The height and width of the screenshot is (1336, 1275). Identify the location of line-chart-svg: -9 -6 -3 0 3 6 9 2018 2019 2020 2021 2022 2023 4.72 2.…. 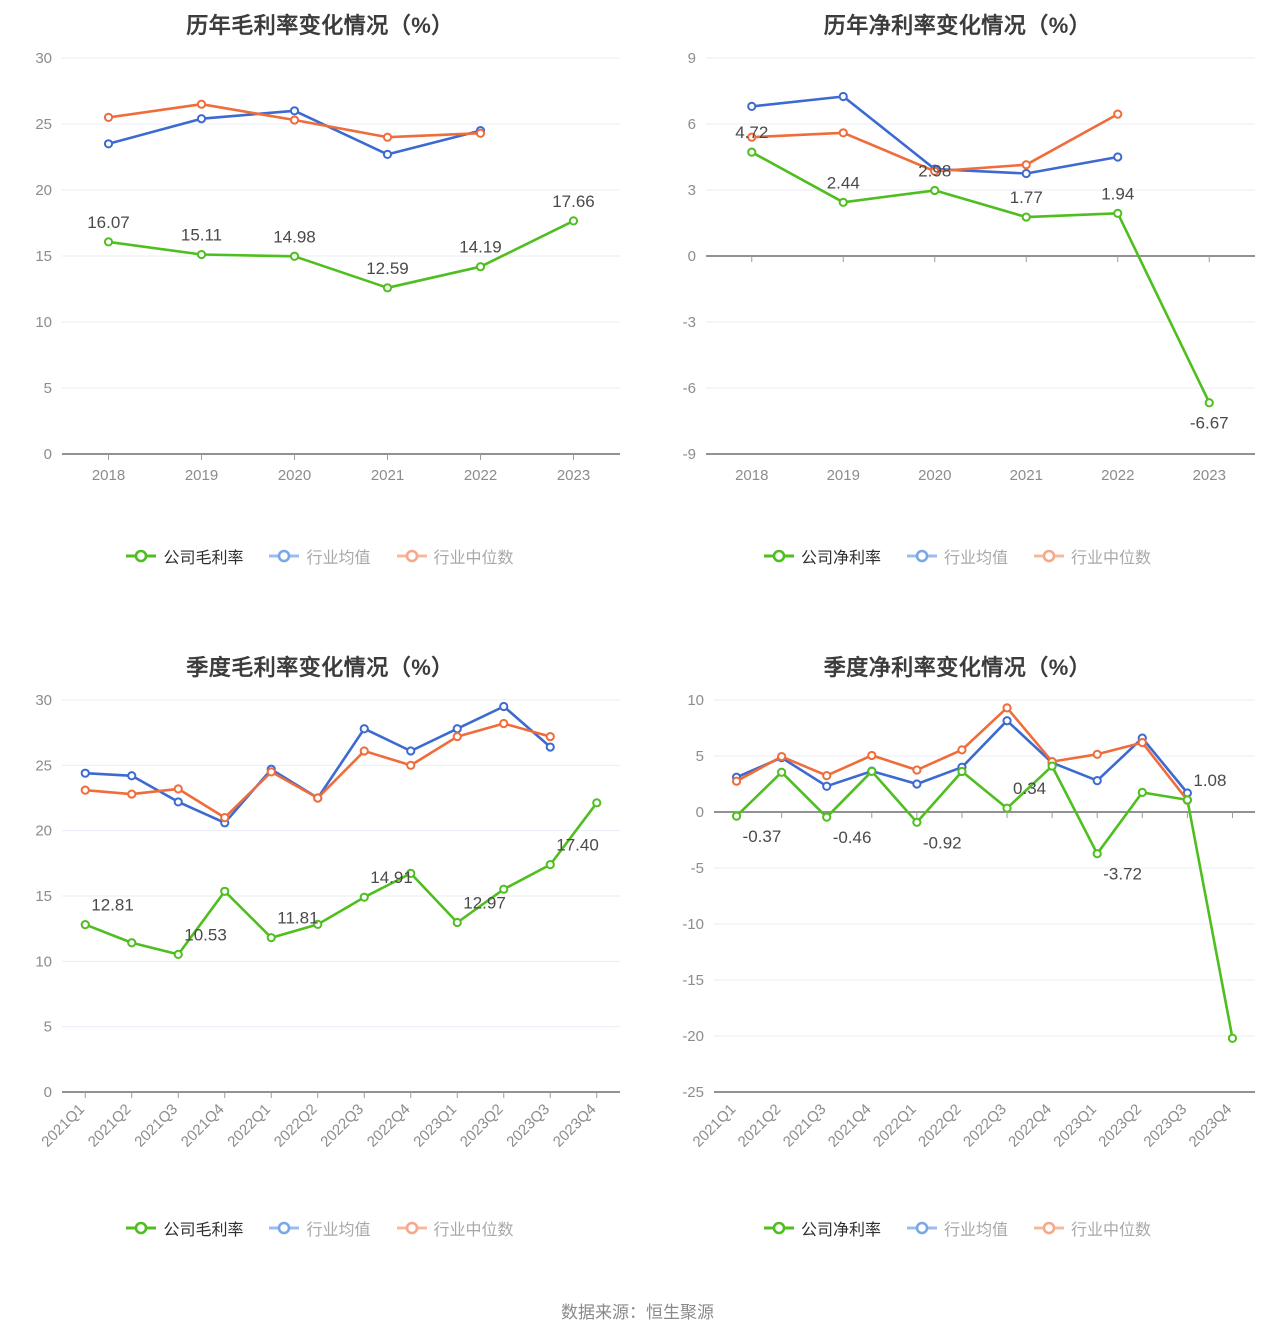
(969, 267).